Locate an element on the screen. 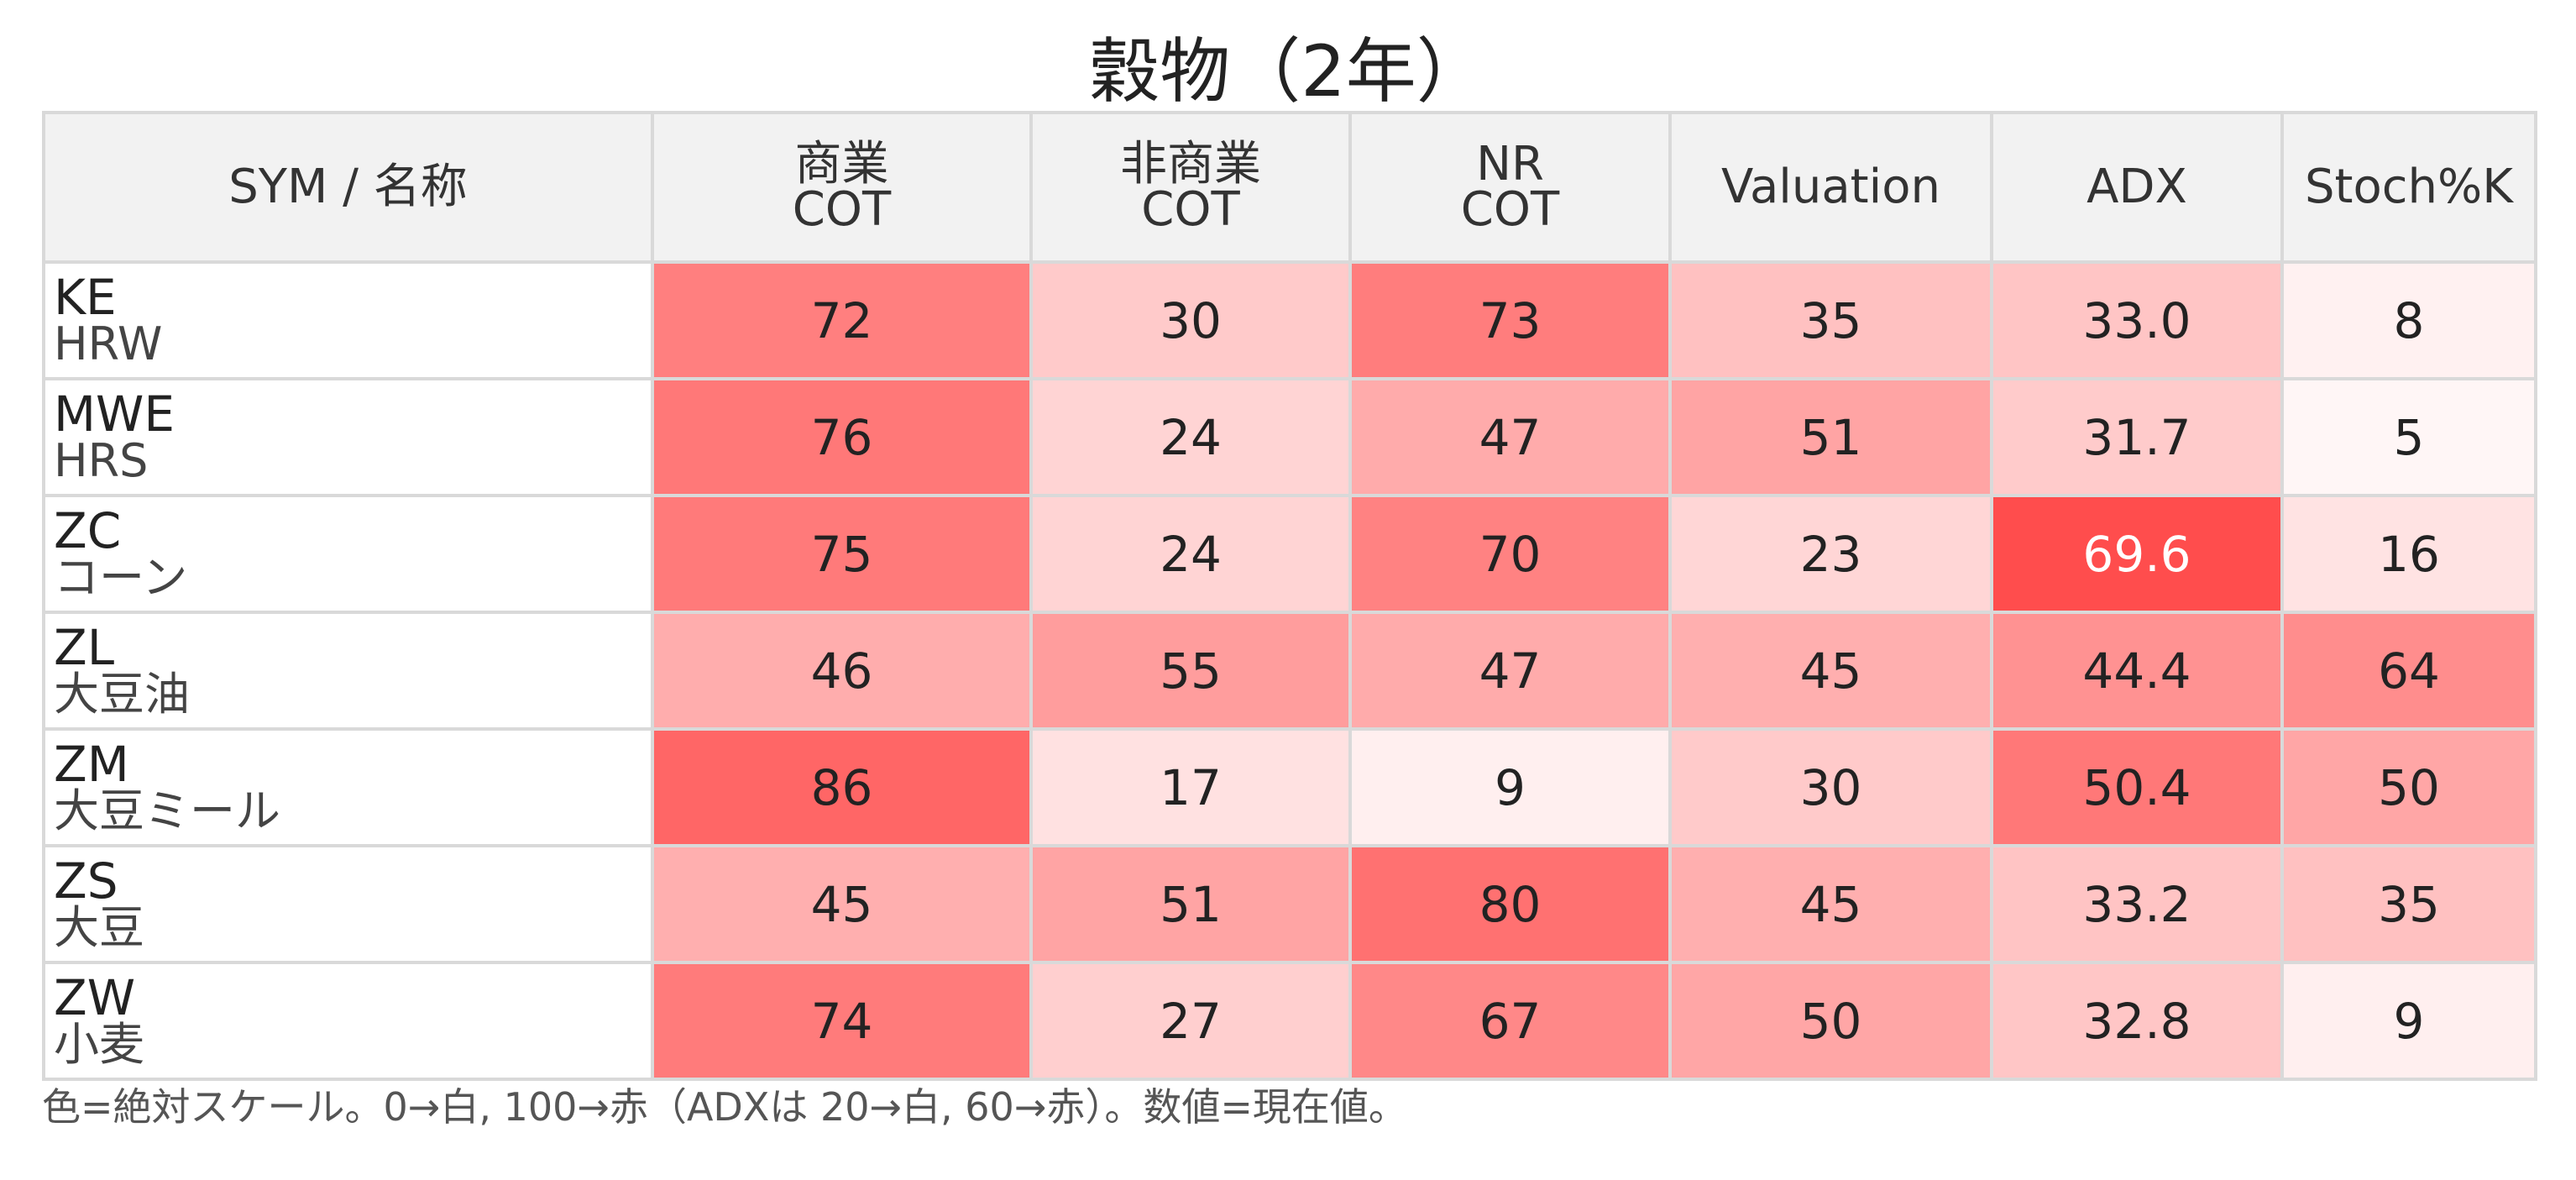 Image resolution: width=2576 pixels, height=1180 pixels. column-header-com_cot: 商業 COT is located at coordinates (842, 187).